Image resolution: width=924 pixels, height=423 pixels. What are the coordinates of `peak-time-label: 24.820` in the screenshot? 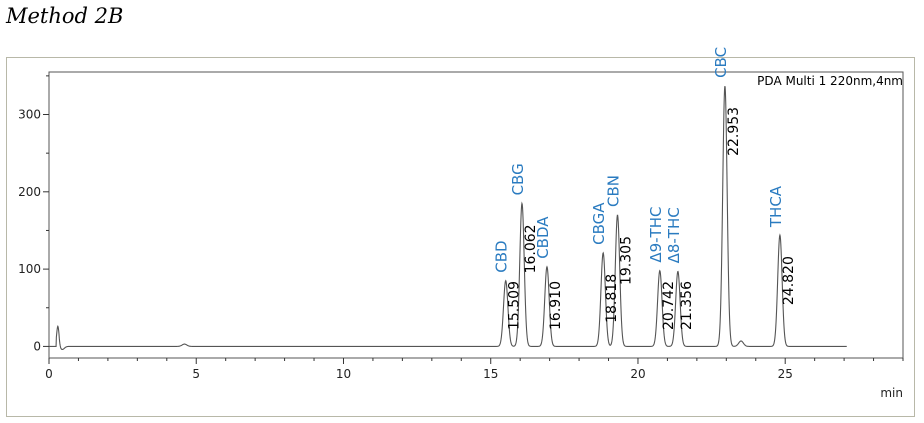 It's located at (789, 280).